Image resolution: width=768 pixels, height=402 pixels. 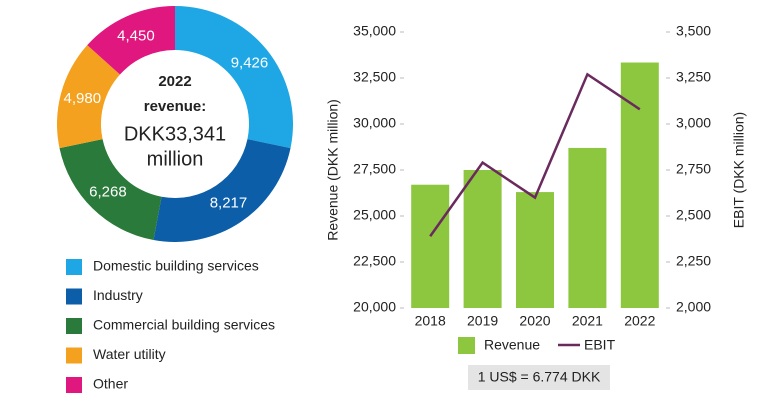 I want to click on y-tick-label: 32,500, so click(x=374, y=77).